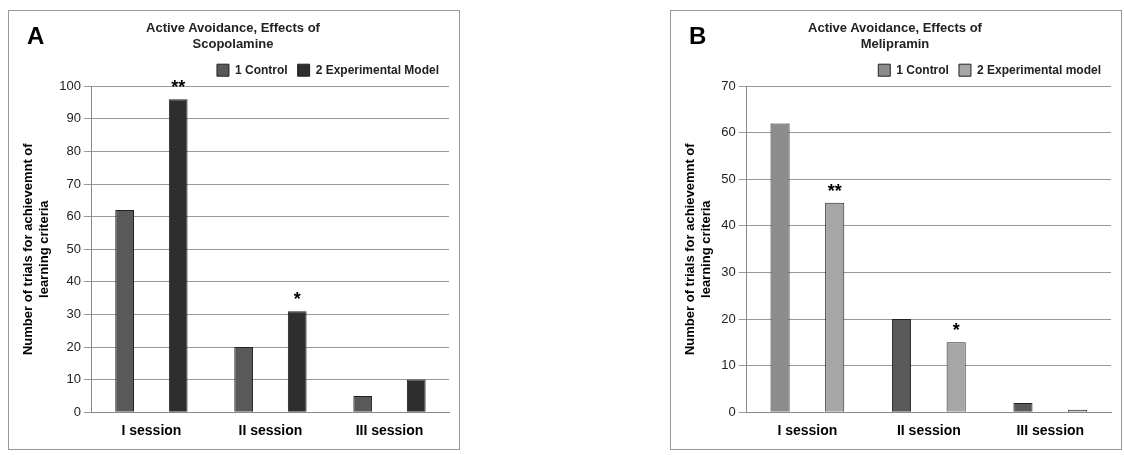  Describe the element at coordinates (36, 35) in the screenshot. I see `text: A` at that location.